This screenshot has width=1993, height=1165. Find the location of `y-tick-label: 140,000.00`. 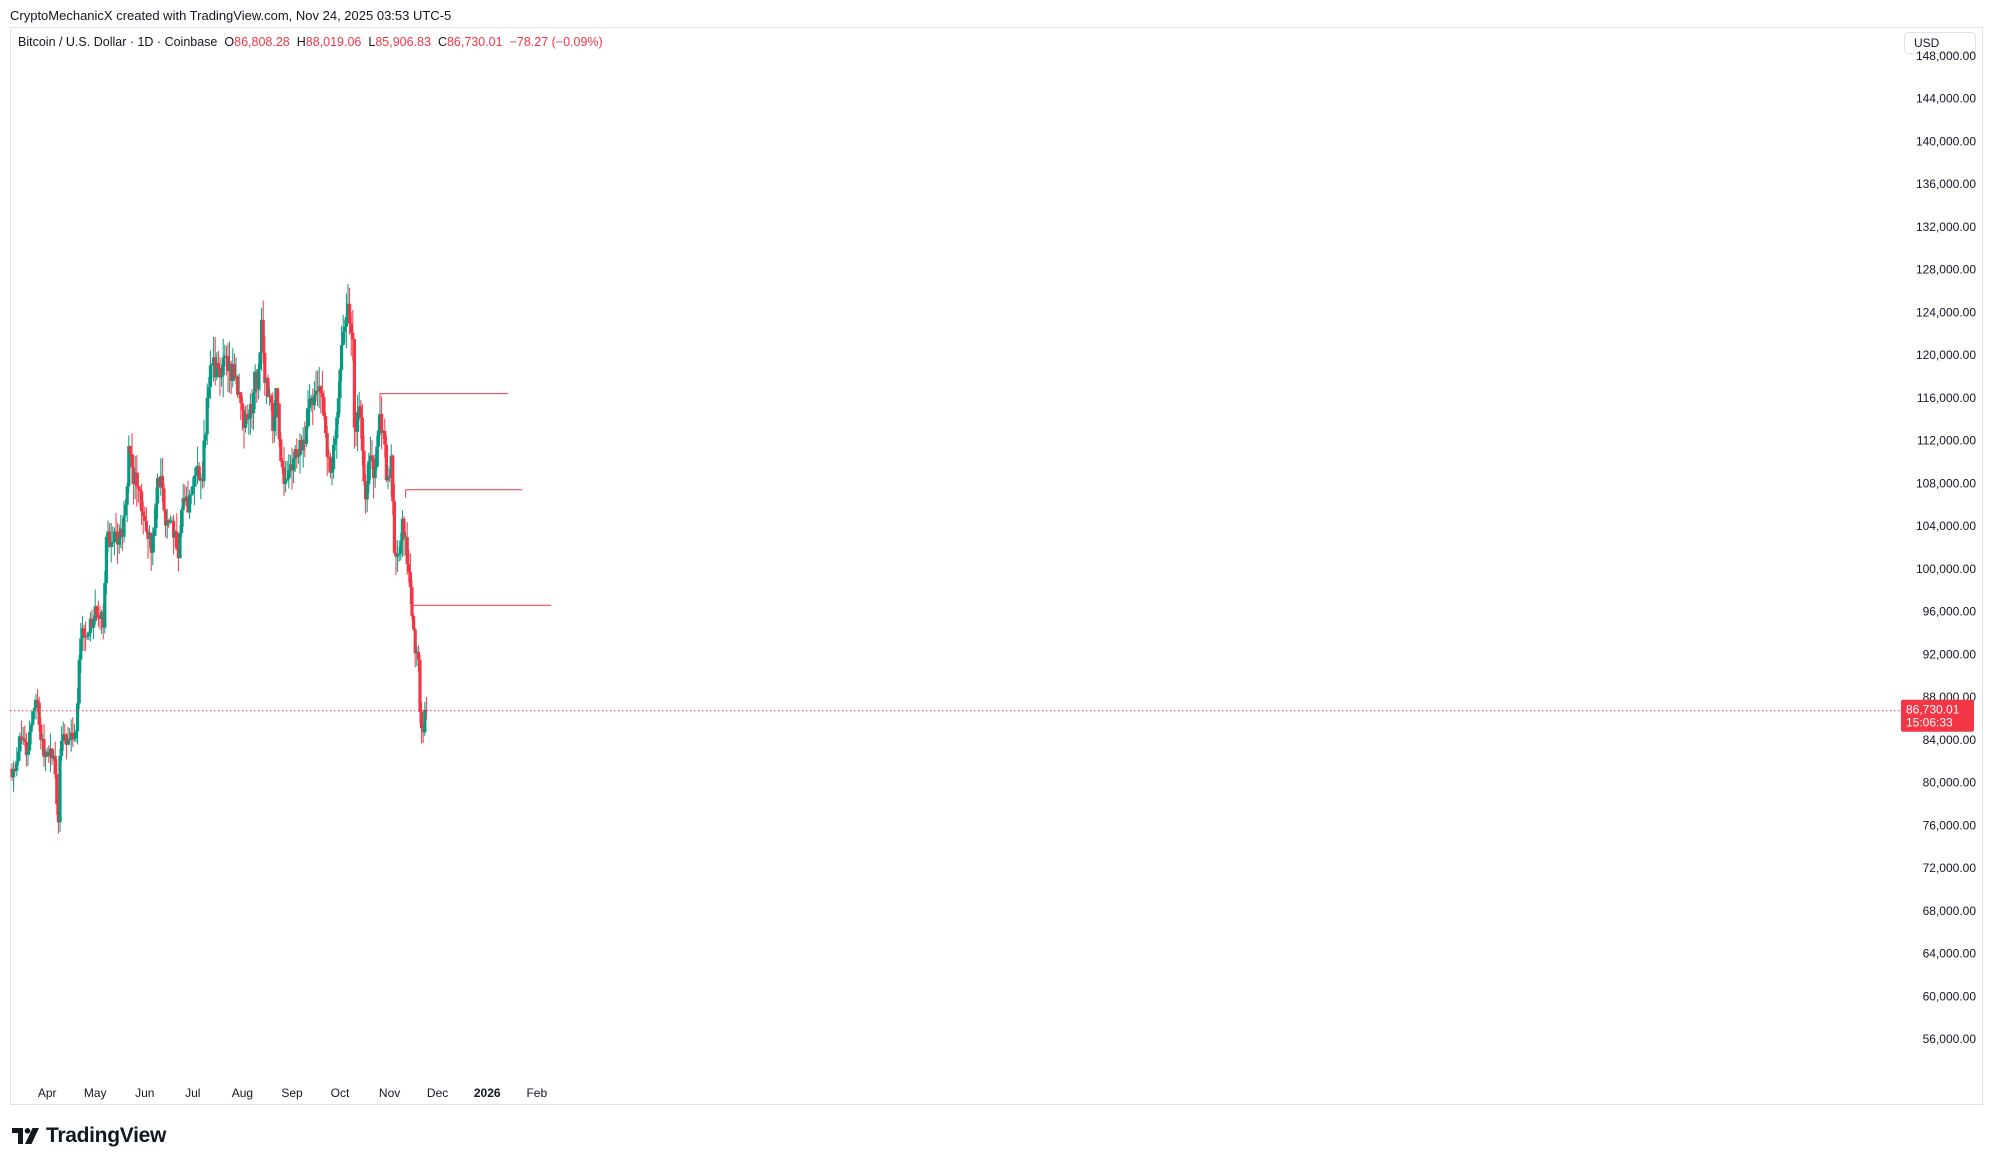

y-tick-label: 140,000.00 is located at coordinates (1946, 141).